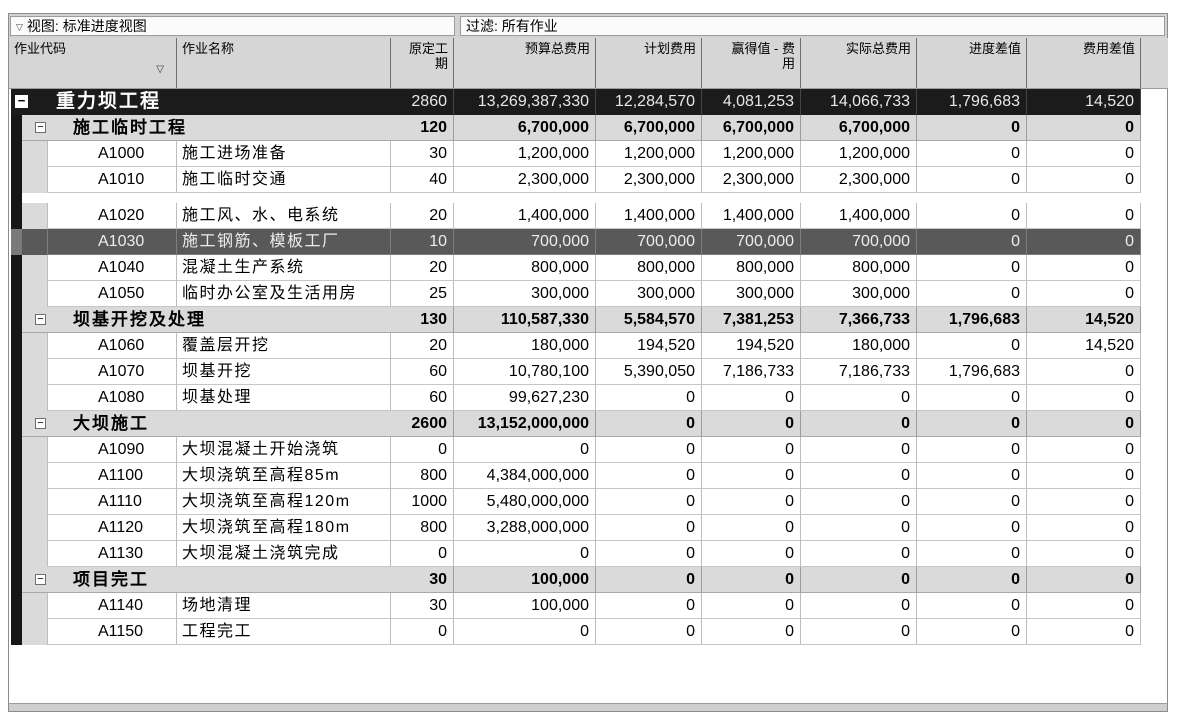 The image size is (1182, 720). Describe the element at coordinates (649, 320) in the screenshot. I see `planned-cell: 5,584,570` at that location.